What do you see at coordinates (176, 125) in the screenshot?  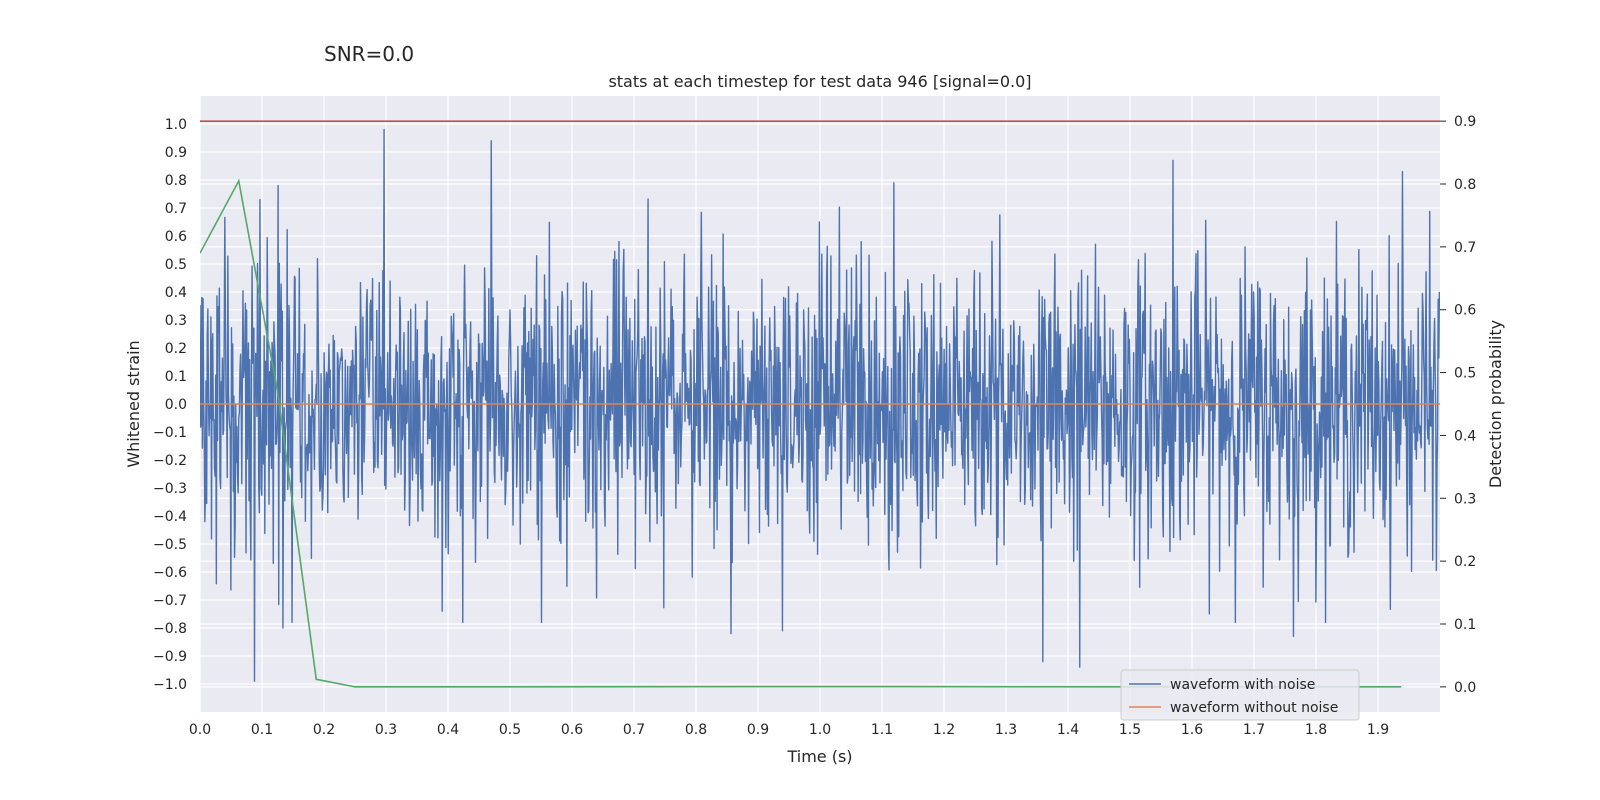 I see `y-tick-label: 1.0` at bounding box center [176, 125].